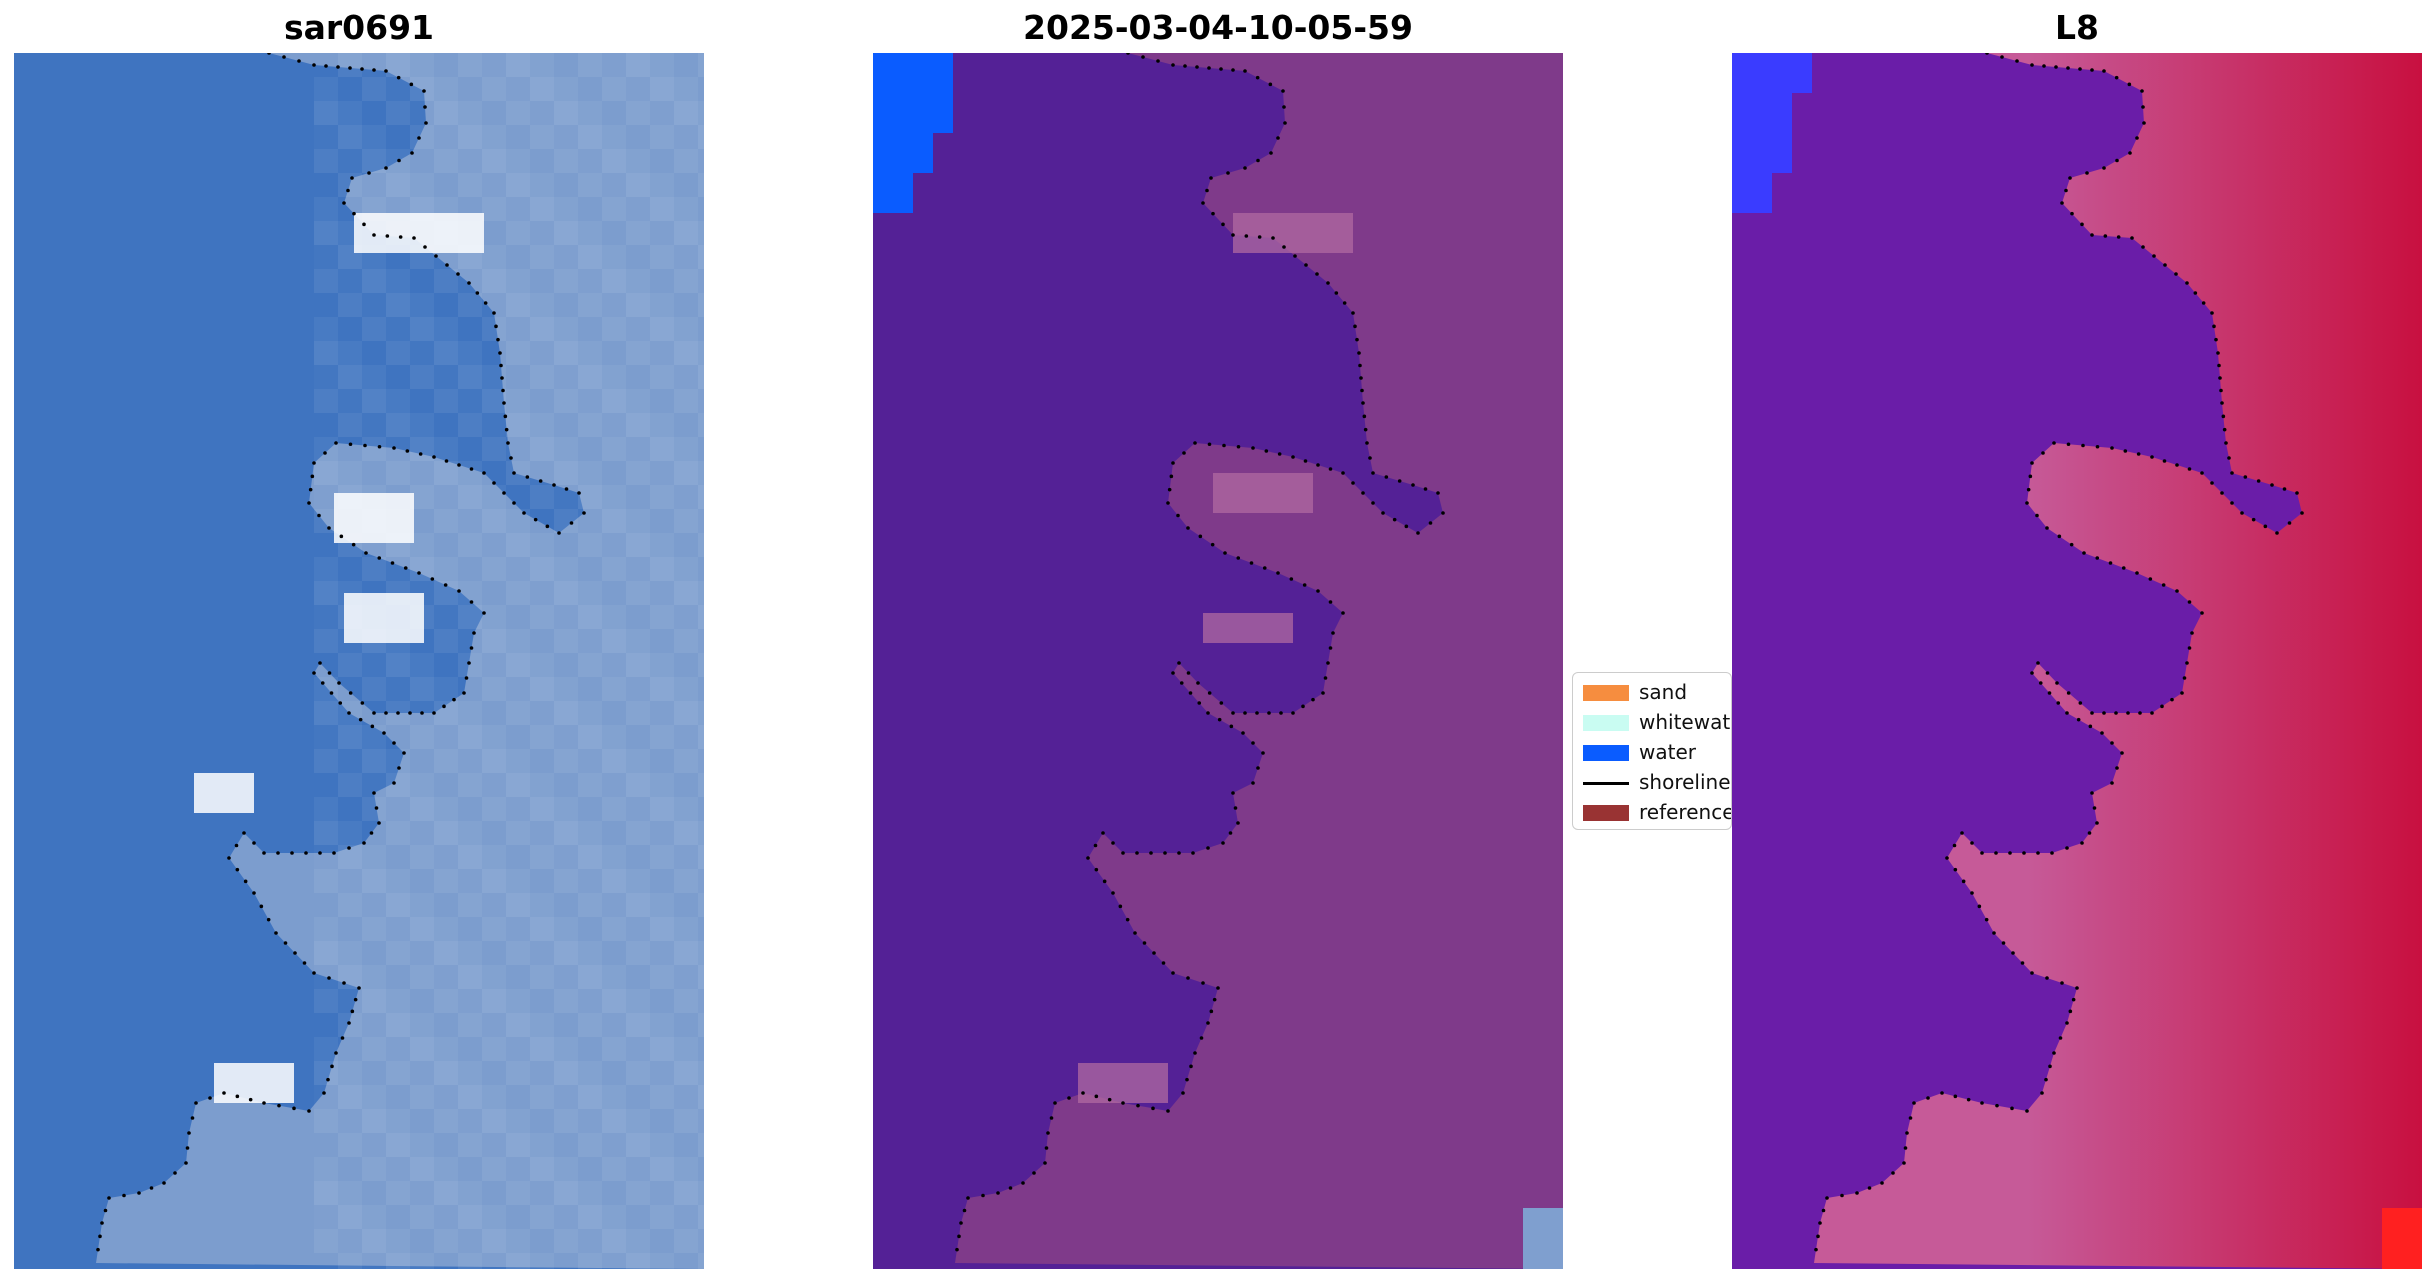 This screenshot has height=1283, width=2433. I want to click on index-corner-patch, so click(2402, 1238).